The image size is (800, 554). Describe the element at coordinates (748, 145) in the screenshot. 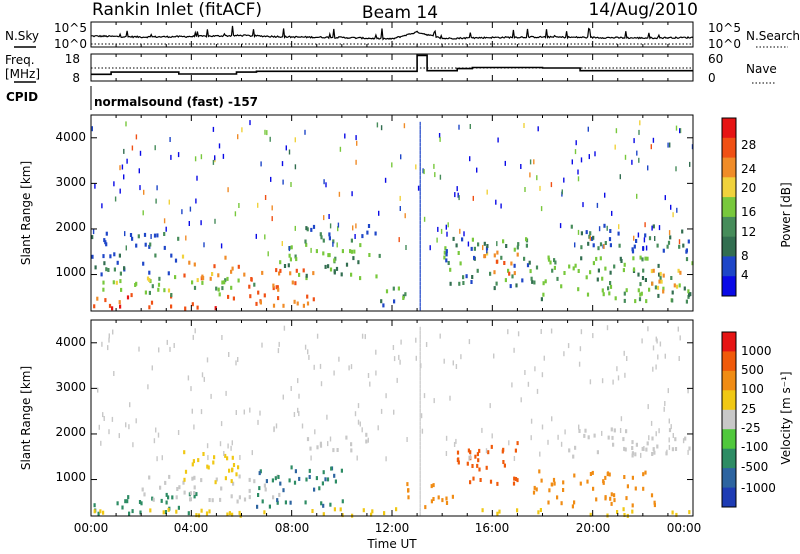

I see `power-cbar-tick-28: 28` at that location.